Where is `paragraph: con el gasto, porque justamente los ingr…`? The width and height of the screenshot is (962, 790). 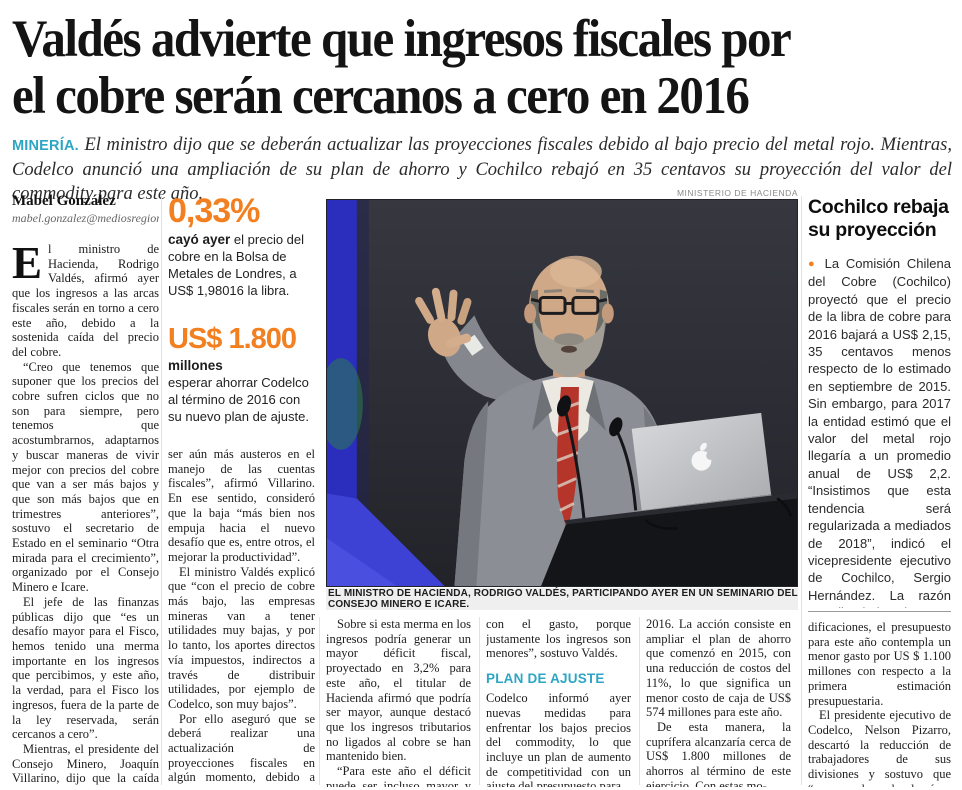
paragraph: con el gasto, porque justamente los ingr… is located at coordinates (558, 639).